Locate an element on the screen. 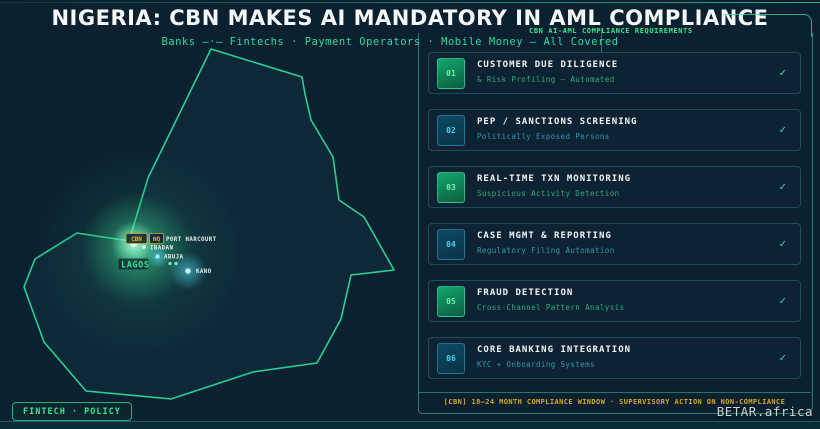  top-divider-line is located at coordinates (410, 2).